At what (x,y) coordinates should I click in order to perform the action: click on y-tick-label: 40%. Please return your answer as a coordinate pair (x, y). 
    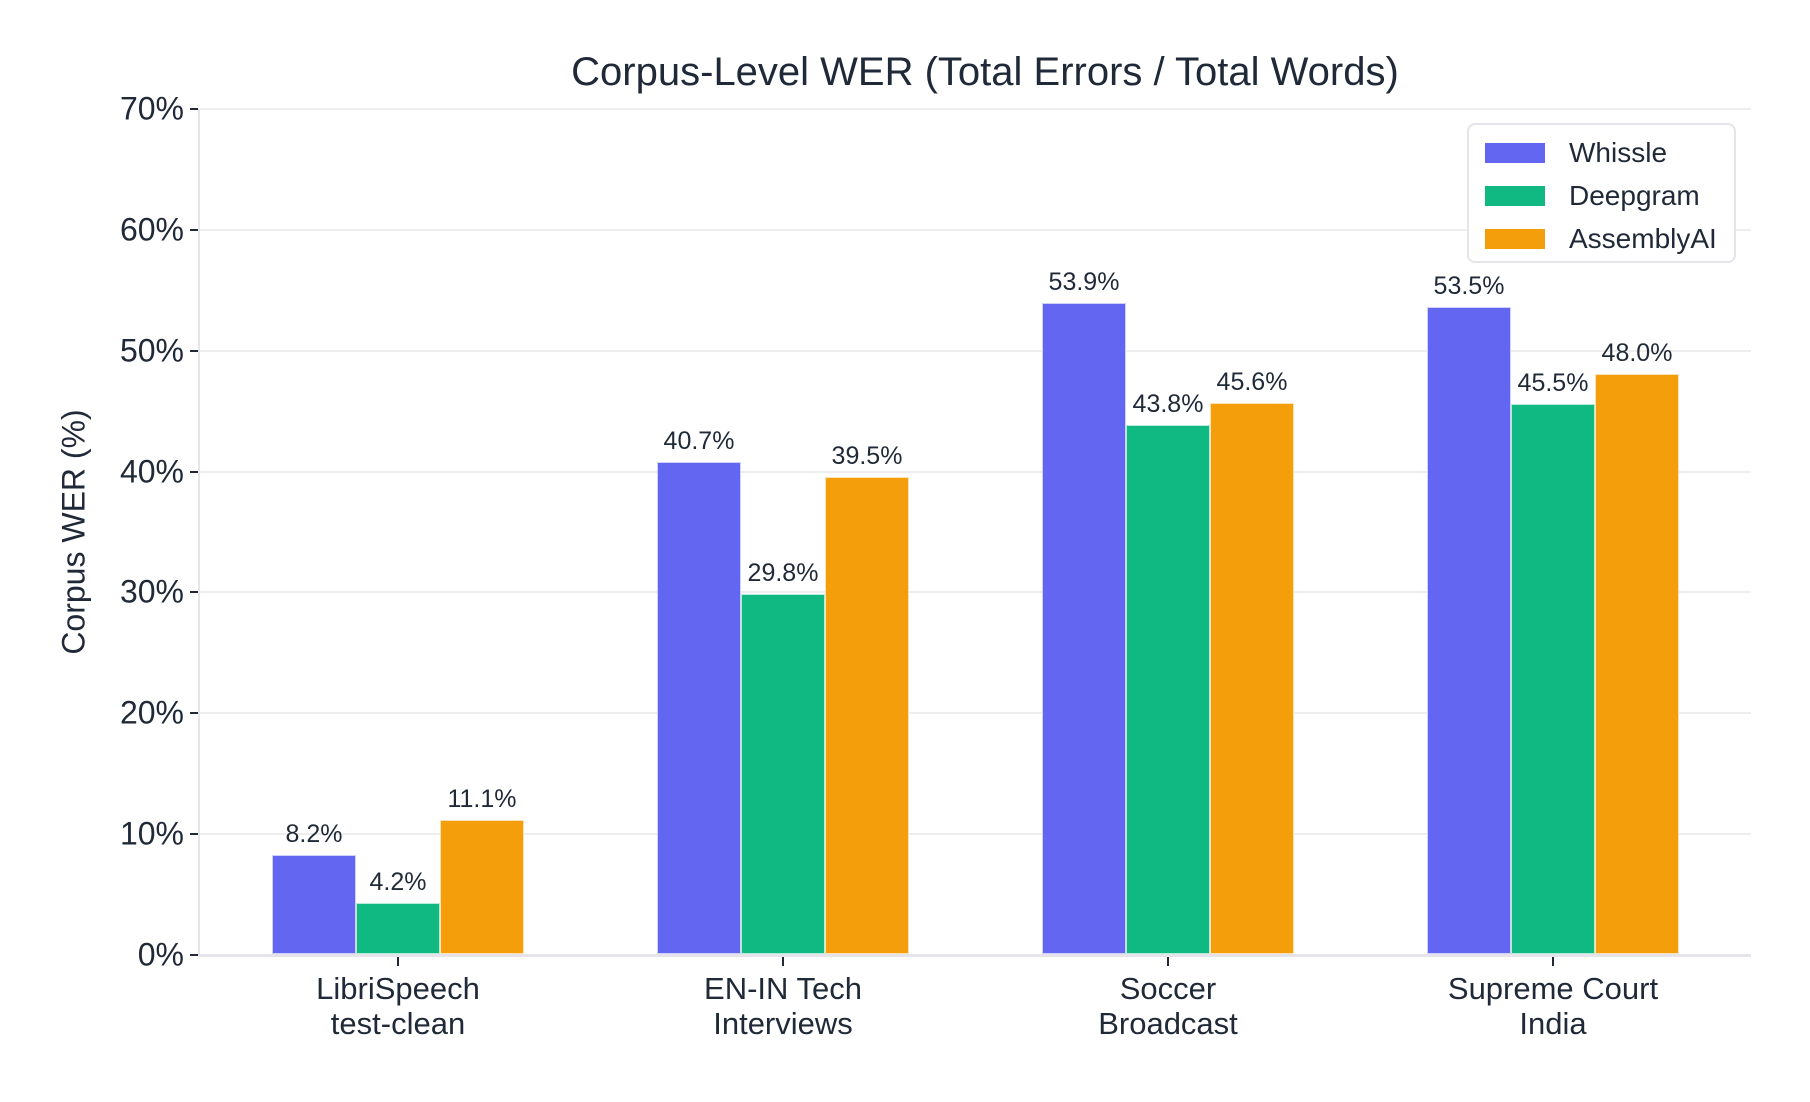
    Looking at the image, I should click on (151, 471).